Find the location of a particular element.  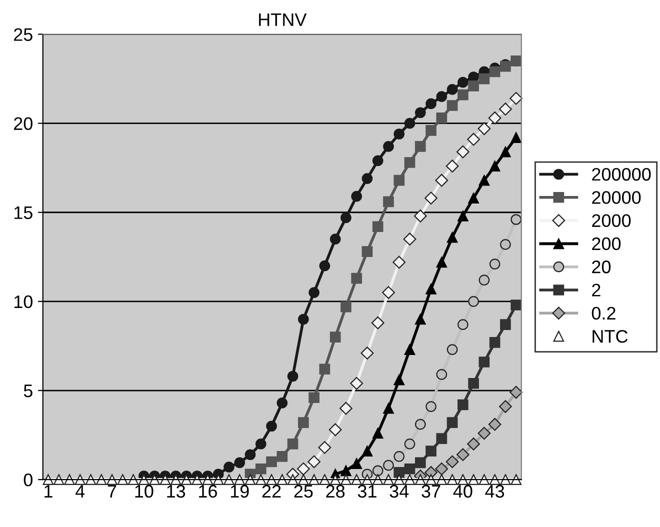

chart-title: HTNV is located at coordinates (283, 20).